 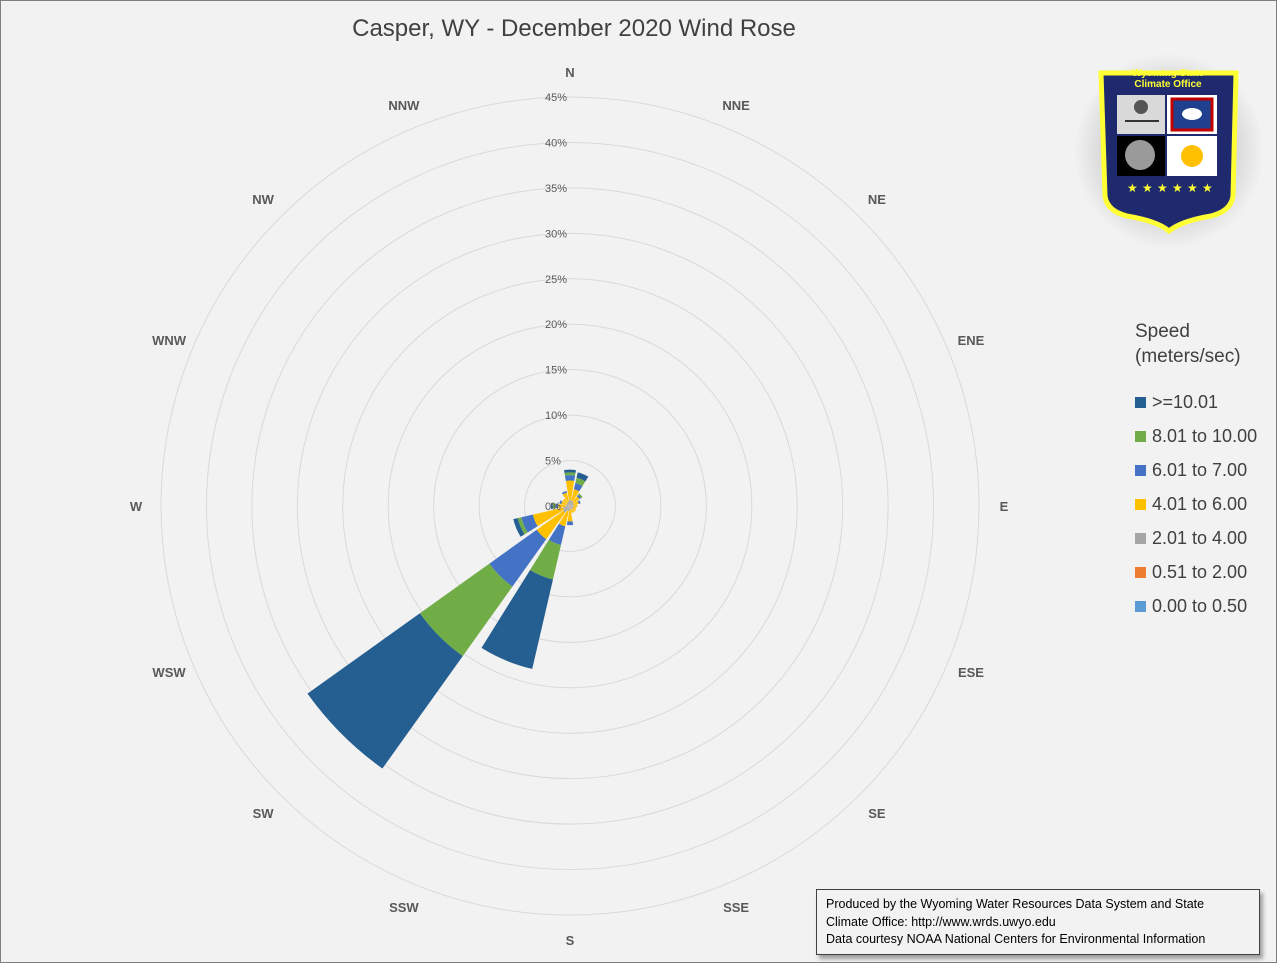 What do you see at coordinates (1167, 151) in the screenshot?
I see `wyoming-state-climate-office-logo: Wyoming State Climate Office ★ ★ ★ ★ ★ ★` at bounding box center [1167, 151].